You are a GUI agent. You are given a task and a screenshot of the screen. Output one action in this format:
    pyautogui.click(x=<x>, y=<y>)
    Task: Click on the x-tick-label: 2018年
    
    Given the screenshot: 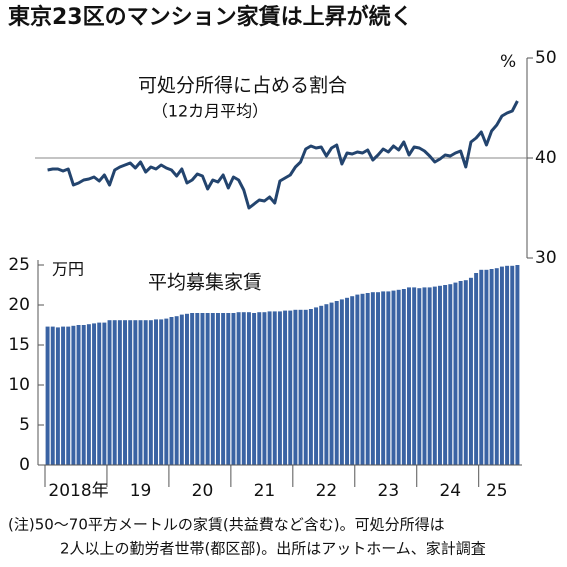 What is the action you would take?
    pyautogui.click(x=78, y=491)
    